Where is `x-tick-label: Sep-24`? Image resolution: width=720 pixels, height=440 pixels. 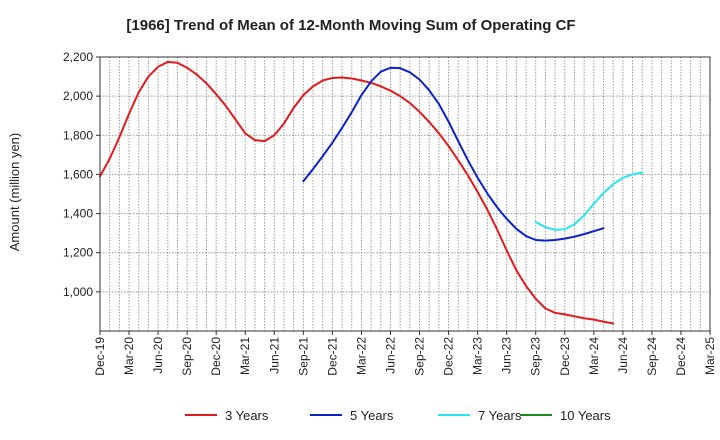 x-tick-label: Sep-24 is located at coordinates (652, 356).